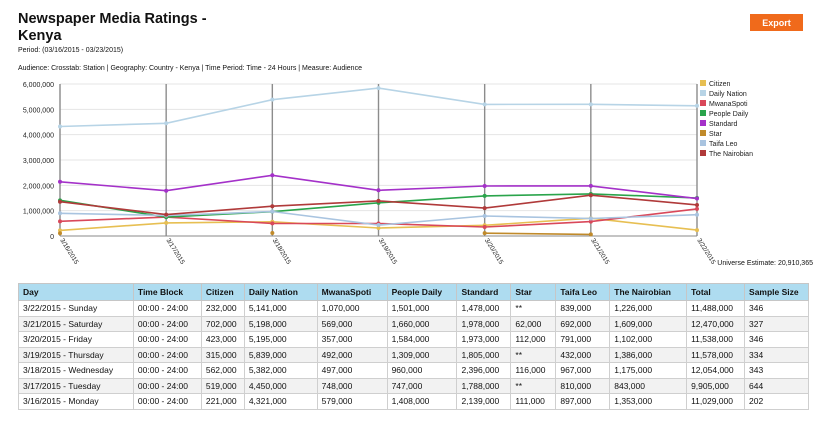  Describe the element at coordinates (705, 251) in the screenshot. I see `x-tick-label: 3/22/2015` at that location.